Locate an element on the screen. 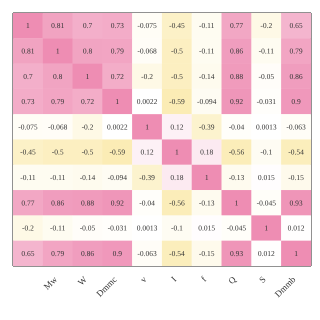 This screenshot has height=320, width=320. x-tick-label: W is located at coordinates (83, 281).